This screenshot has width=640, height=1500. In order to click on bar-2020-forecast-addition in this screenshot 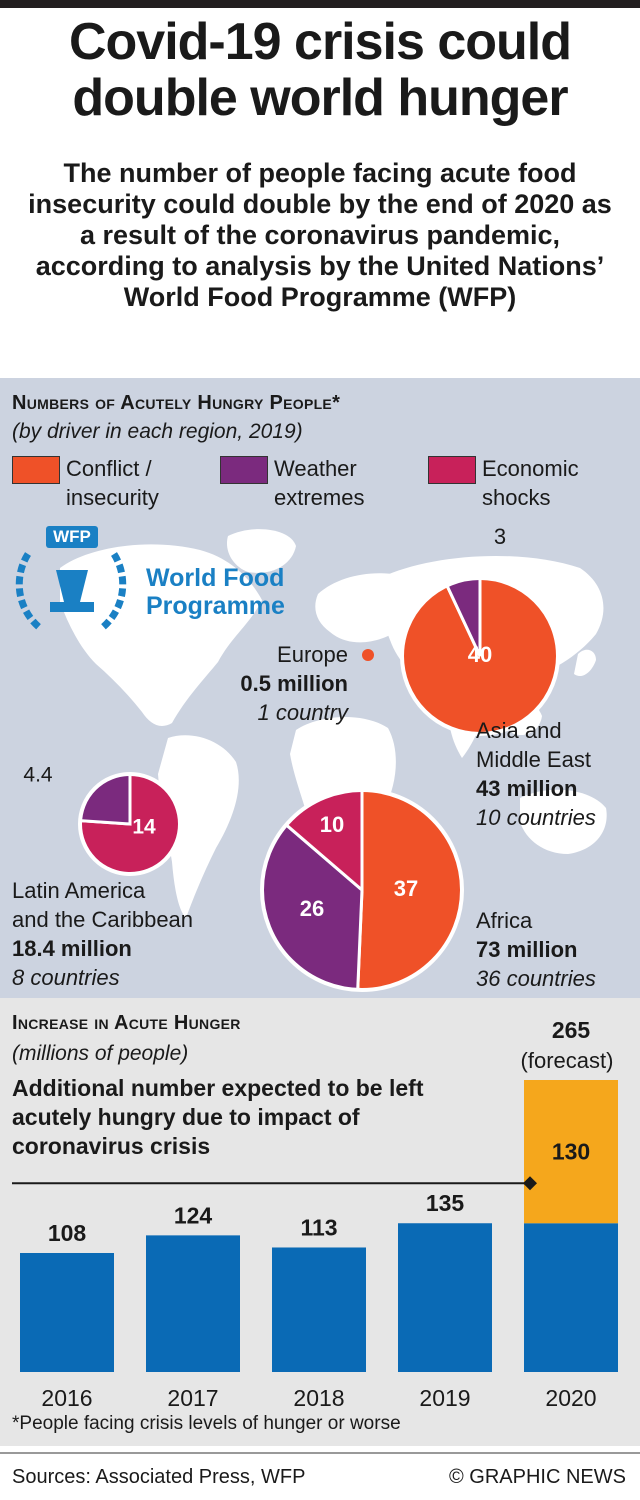, I will do `click(571, 1152)`.